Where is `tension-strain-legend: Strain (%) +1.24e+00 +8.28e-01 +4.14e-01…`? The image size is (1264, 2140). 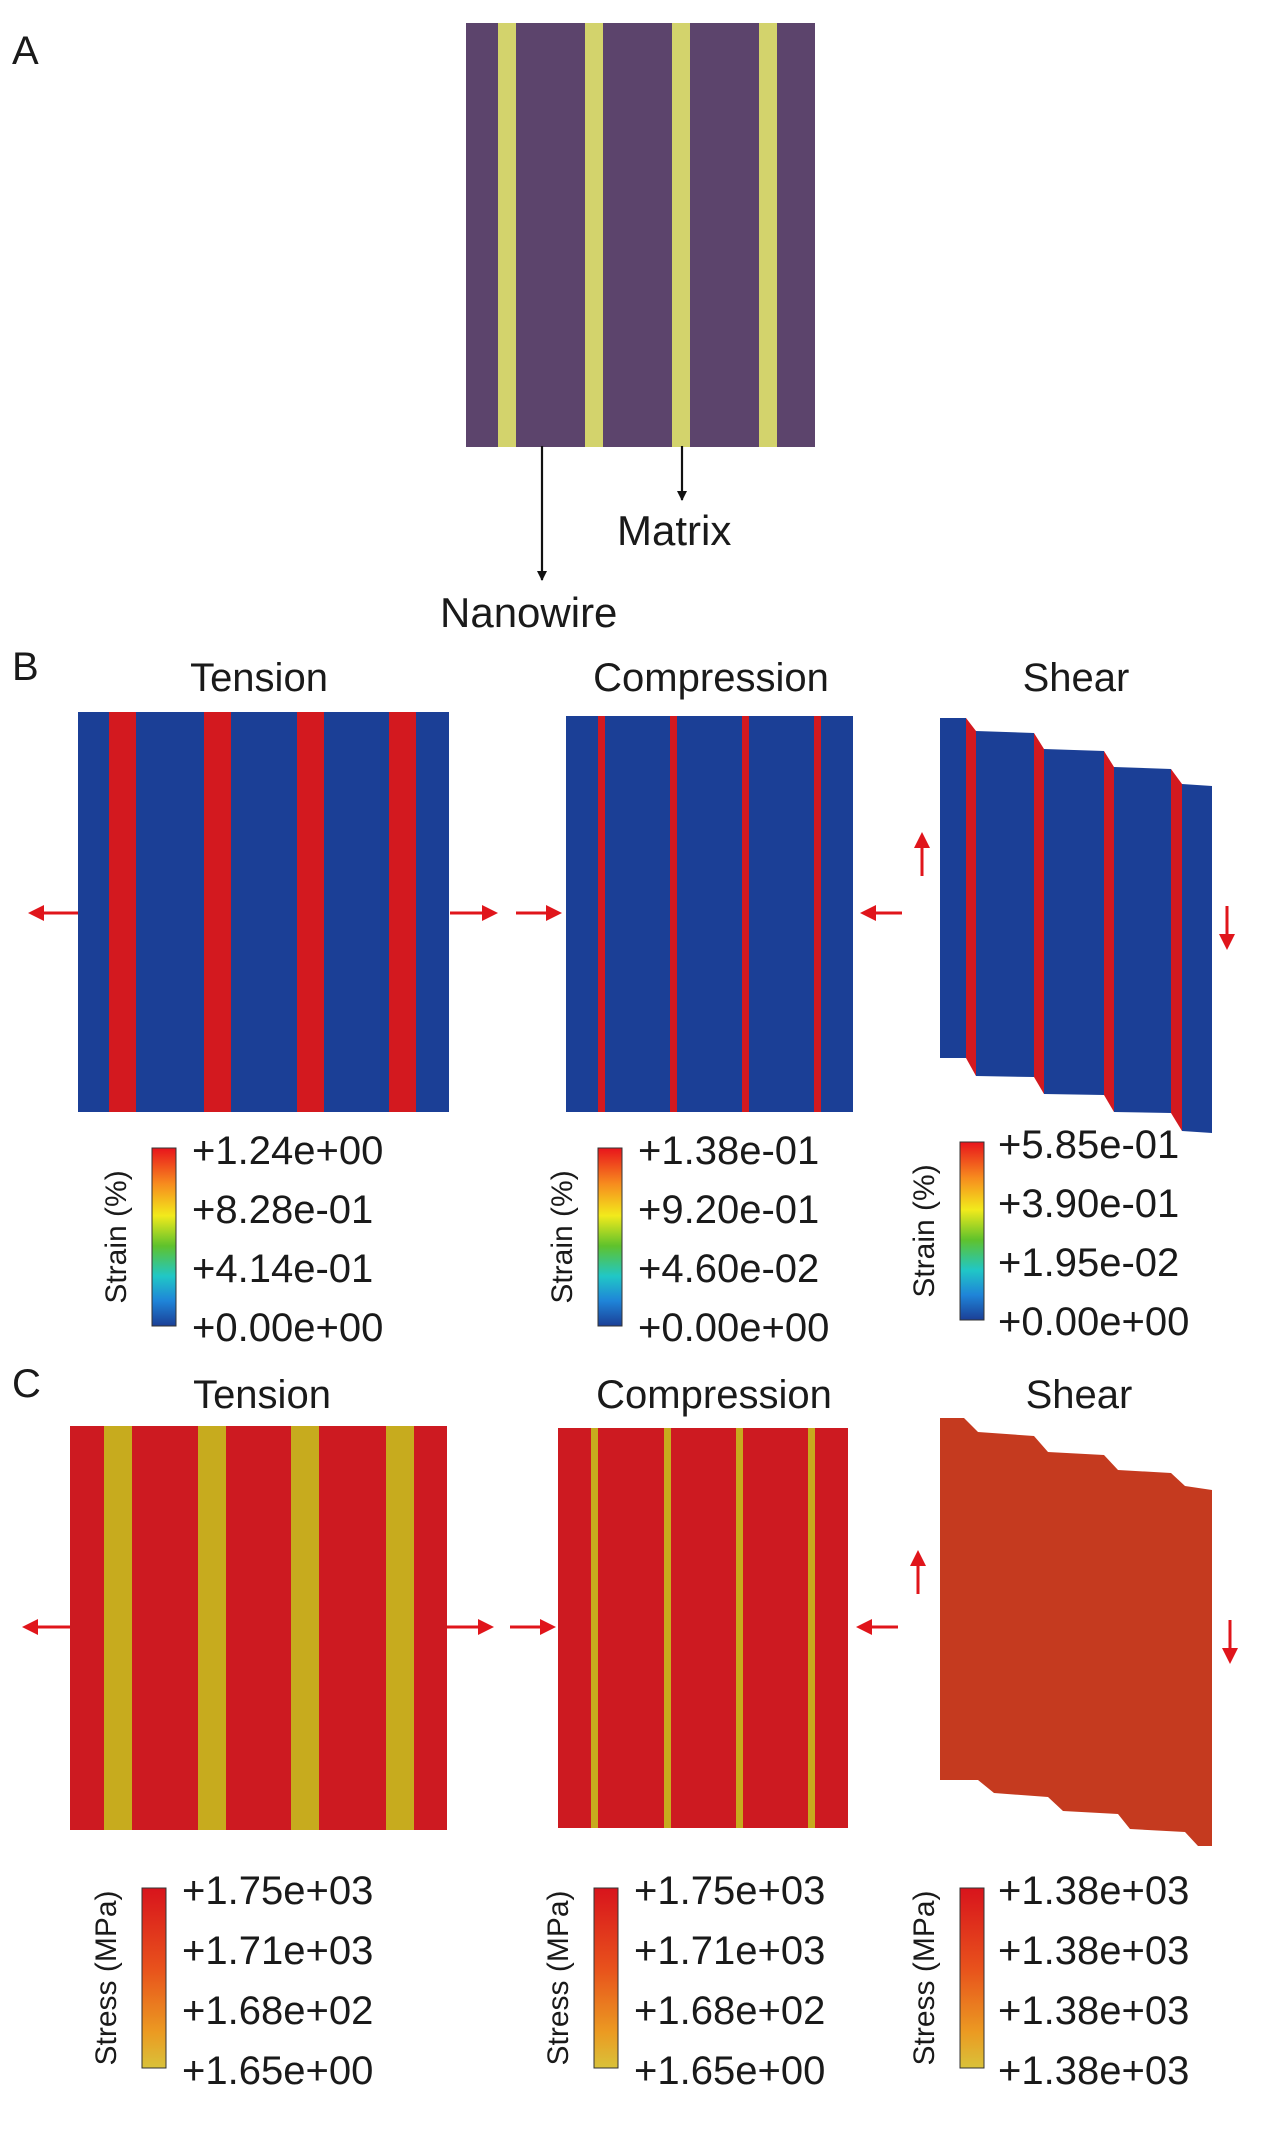
tension-strain-legend: Strain (%) +1.24e+00 +8.28e-01 +4.14e-01… is located at coordinates (241, 1239).